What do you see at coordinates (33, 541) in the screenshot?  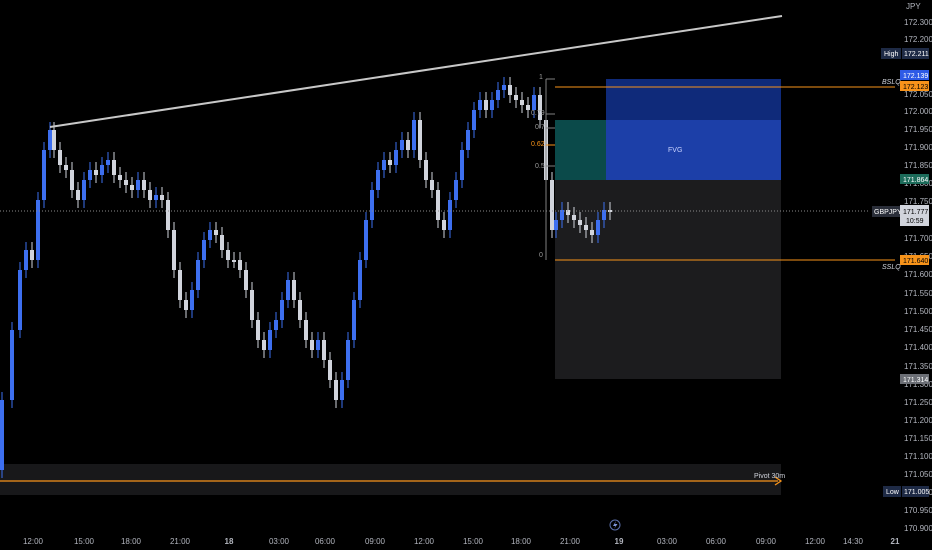 I see `time-tick: 12:00` at bounding box center [33, 541].